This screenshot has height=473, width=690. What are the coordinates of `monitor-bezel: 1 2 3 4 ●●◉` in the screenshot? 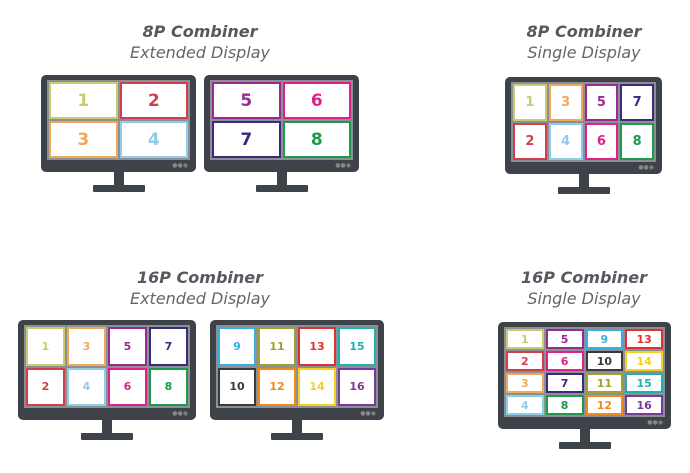 It's located at (118, 123).